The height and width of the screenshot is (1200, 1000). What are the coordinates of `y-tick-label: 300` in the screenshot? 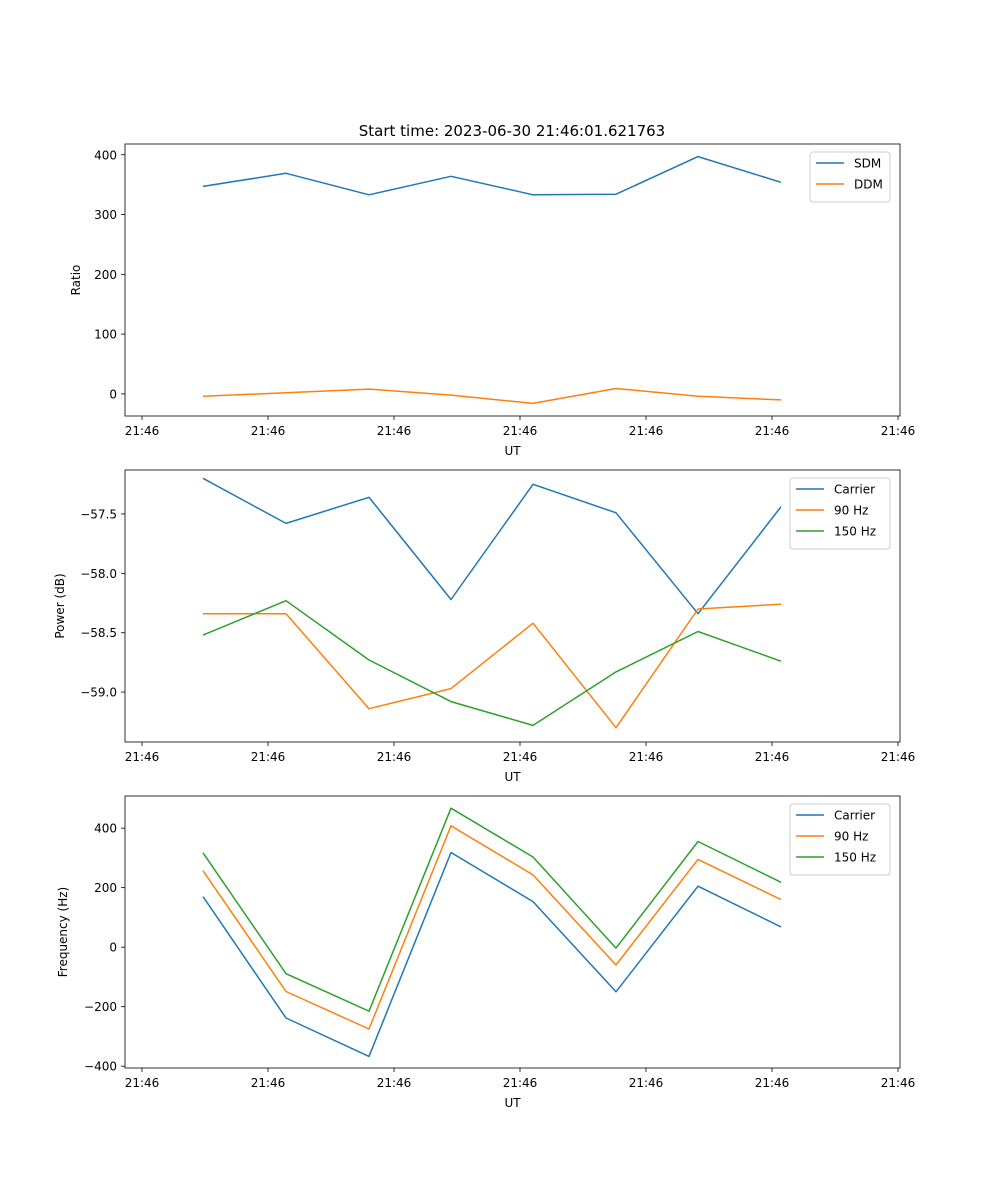 It's located at (105, 215).